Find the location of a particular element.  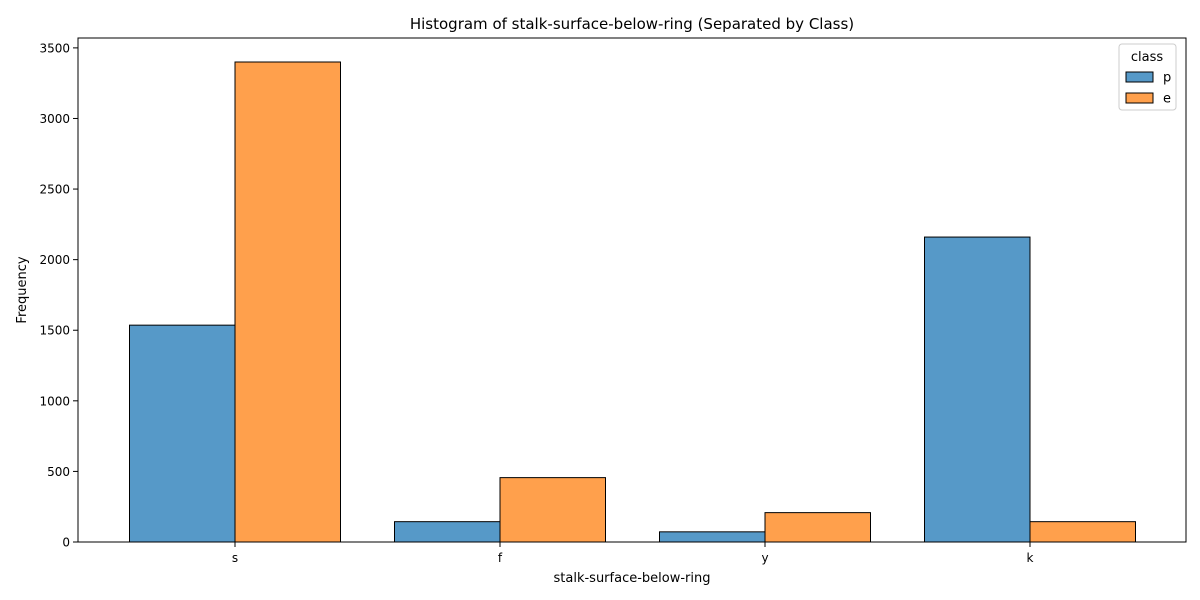

y-tick-label: 3000 is located at coordinates (54, 119).